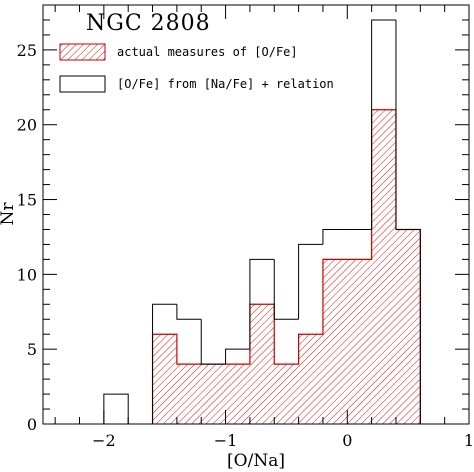 This screenshot has height=472, width=474. What do you see at coordinates (9, 214) in the screenshot?
I see `y-axis-label: Nr` at bounding box center [9, 214].